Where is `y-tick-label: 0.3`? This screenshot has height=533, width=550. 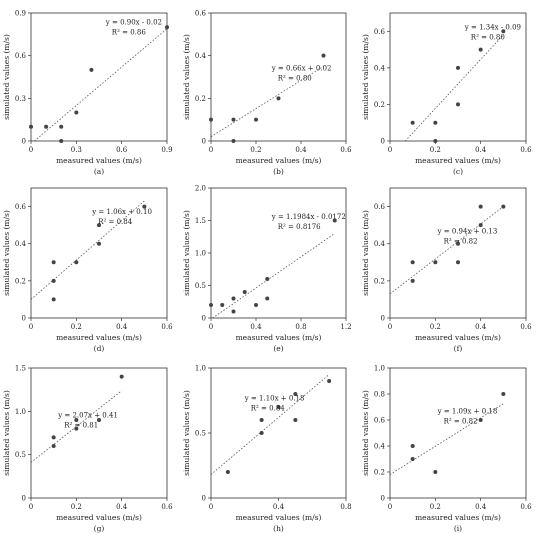
y-tick-label: 0.3 is located at coordinates (20, 99).